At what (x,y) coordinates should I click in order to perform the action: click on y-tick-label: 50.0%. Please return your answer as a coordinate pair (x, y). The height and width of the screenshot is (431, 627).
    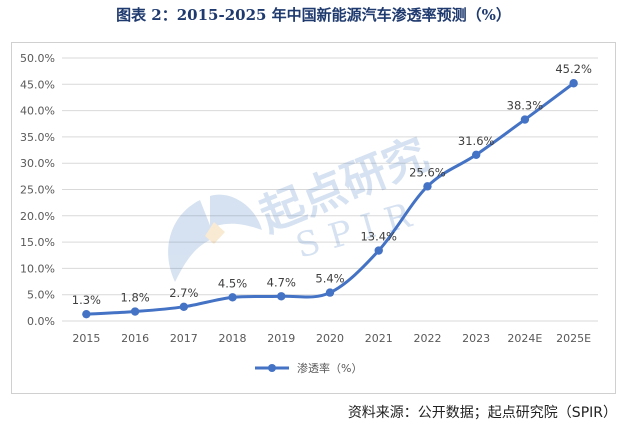
    Looking at the image, I should click on (37, 58).